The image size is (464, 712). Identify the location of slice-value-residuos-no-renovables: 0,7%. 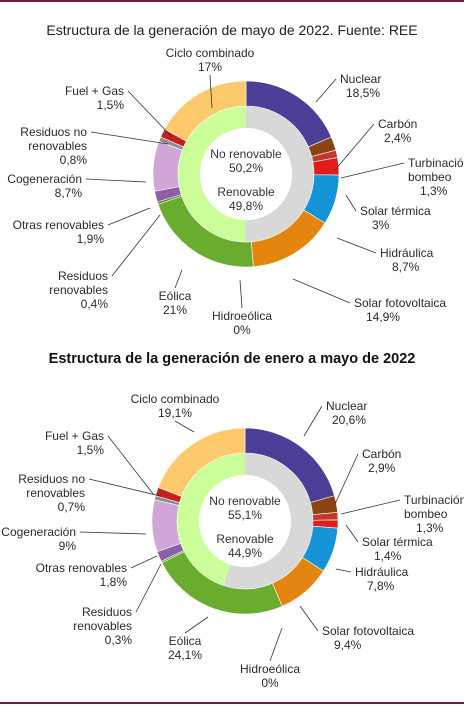
(72, 507).